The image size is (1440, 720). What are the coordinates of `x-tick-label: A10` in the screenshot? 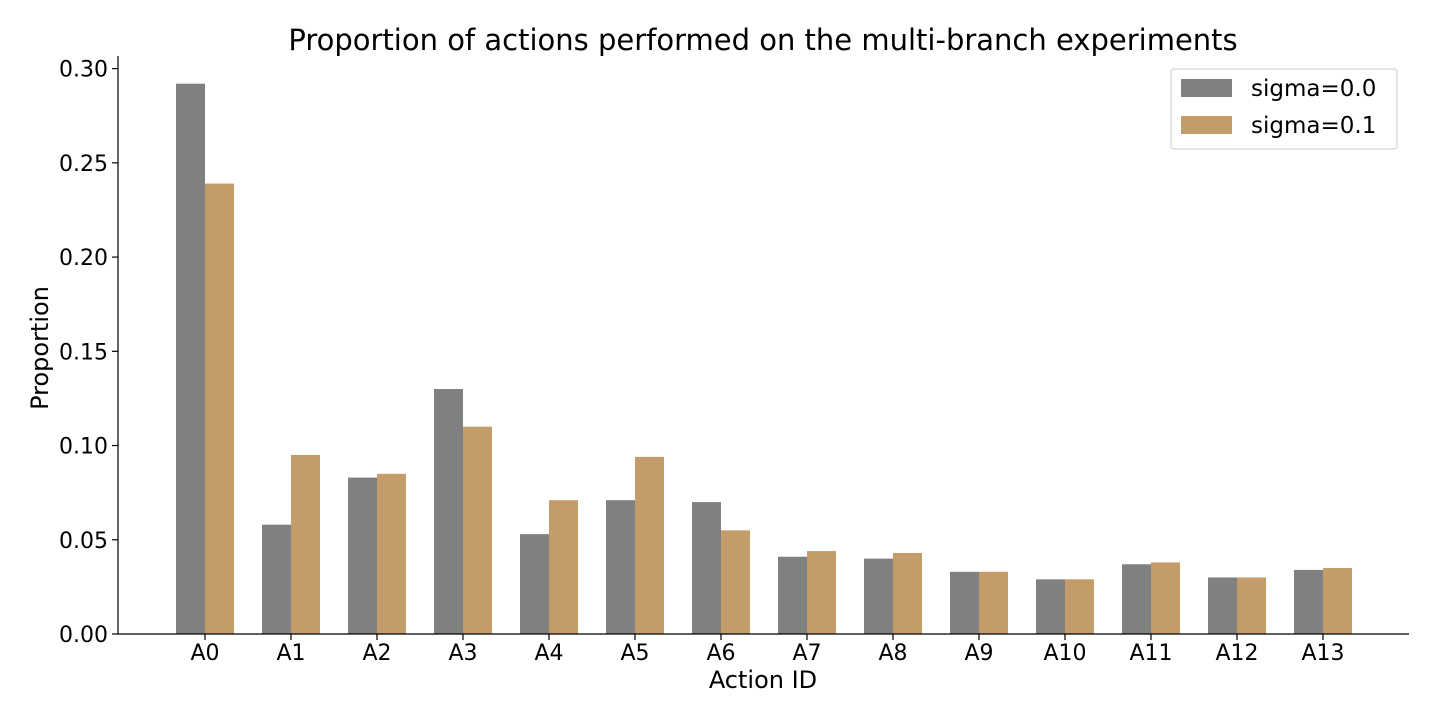 It's located at (1064, 653).